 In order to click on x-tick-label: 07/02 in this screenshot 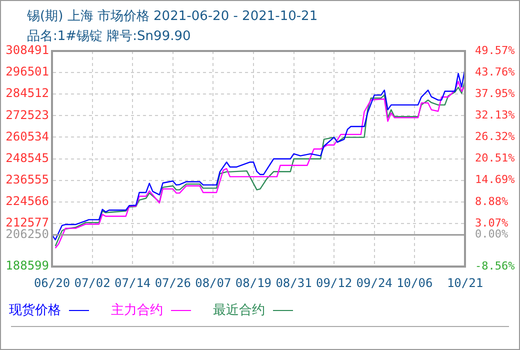, I will do `click(92, 283)`.